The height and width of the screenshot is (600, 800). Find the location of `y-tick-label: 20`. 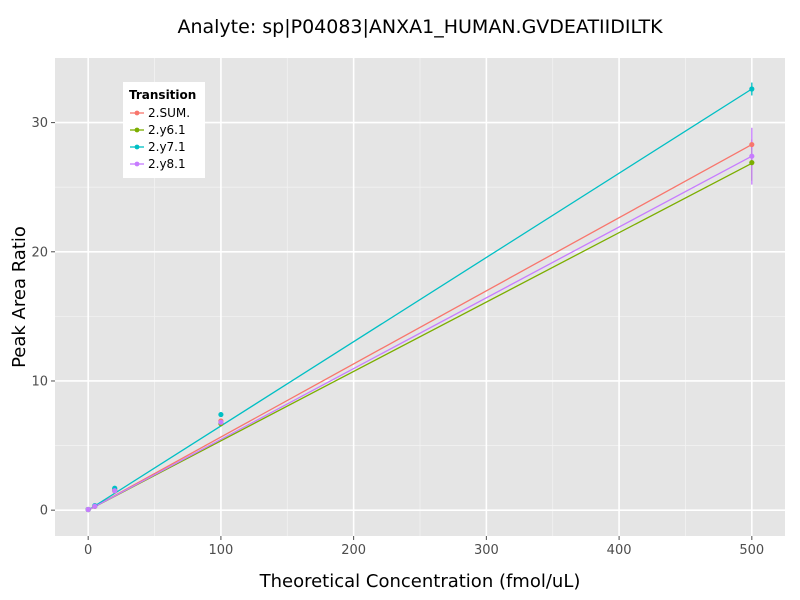

y-tick-label: 20 is located at coordinates (39, 252).